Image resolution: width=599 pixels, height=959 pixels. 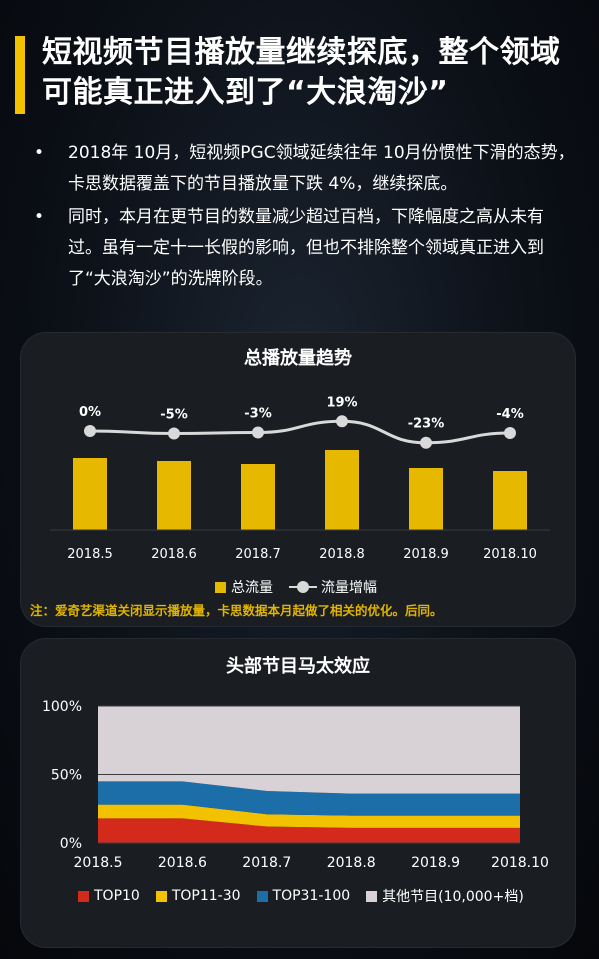 I want to click on chart-title: 头部节目马太效应, so click(x=298, y=666).